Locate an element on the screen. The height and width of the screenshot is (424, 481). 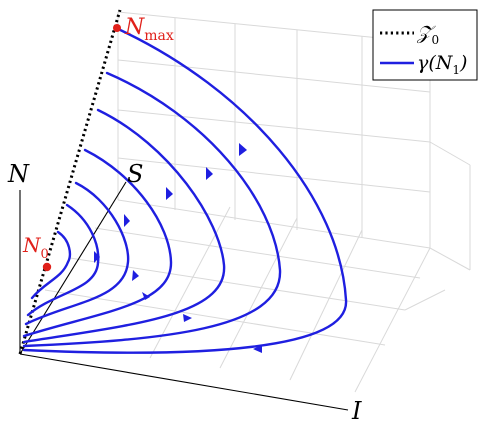
i-axis-label: I is located at coordinates (356, 410).